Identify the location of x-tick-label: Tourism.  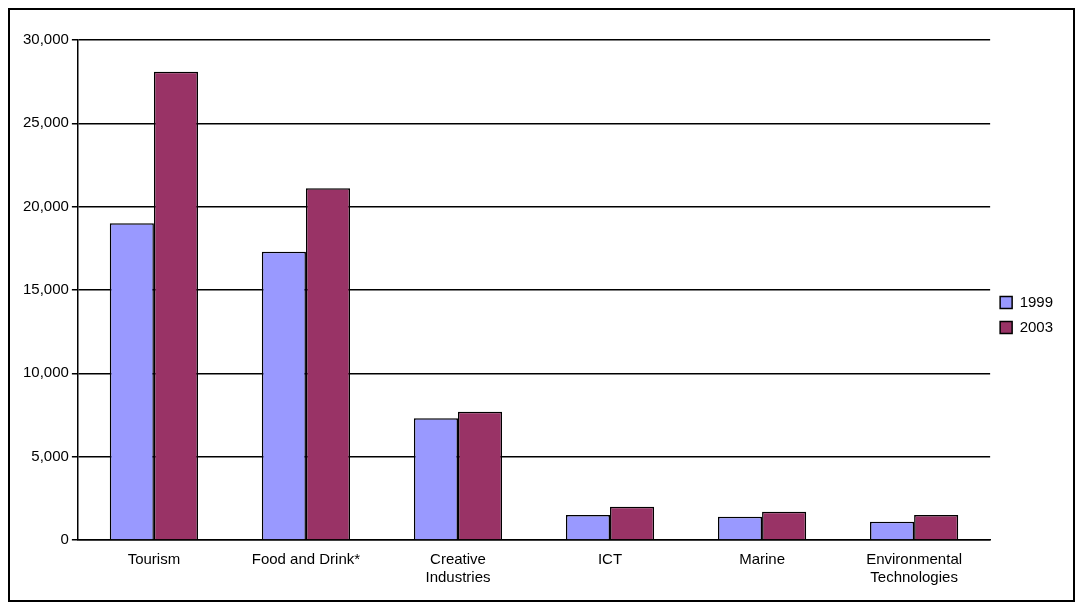
(154, 559).